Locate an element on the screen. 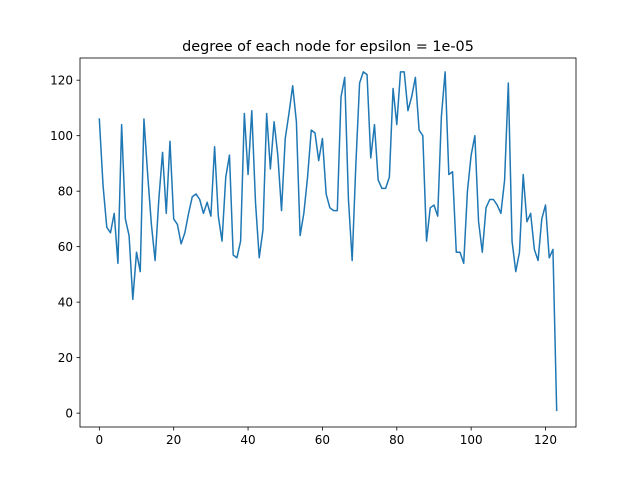 Image resolution: width=640 pixels, height=484 pixels. y-tick-label: 60 is located at coordinates (65, 247).